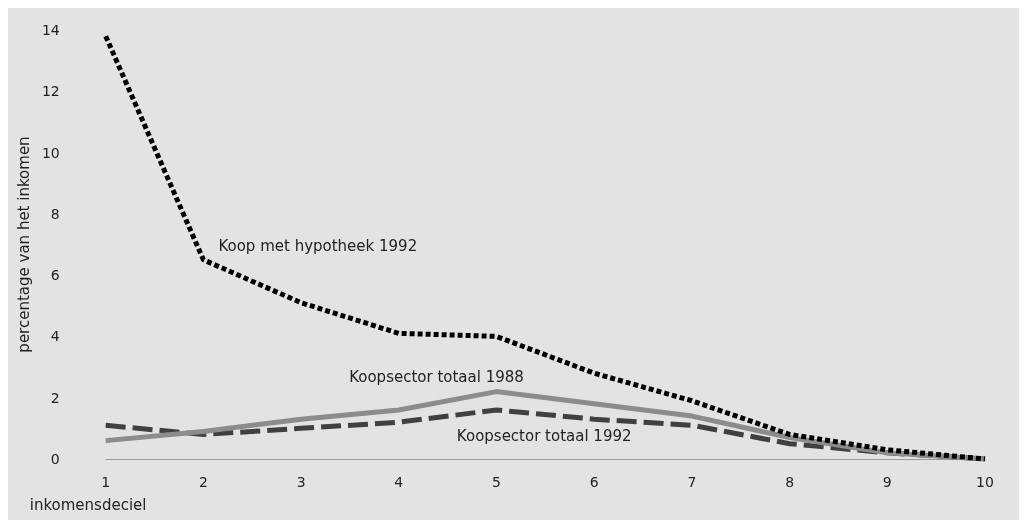  I want to click on series-label: Koopsector totaal 1992, so click(544, 435).